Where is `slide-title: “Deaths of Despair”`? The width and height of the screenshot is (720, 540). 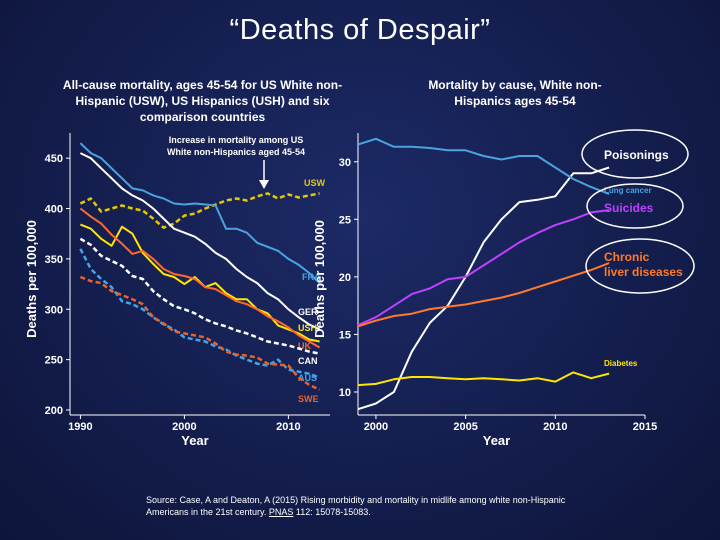 slide-title: “Deaths of Despair” is located at coordinates (360, 30).